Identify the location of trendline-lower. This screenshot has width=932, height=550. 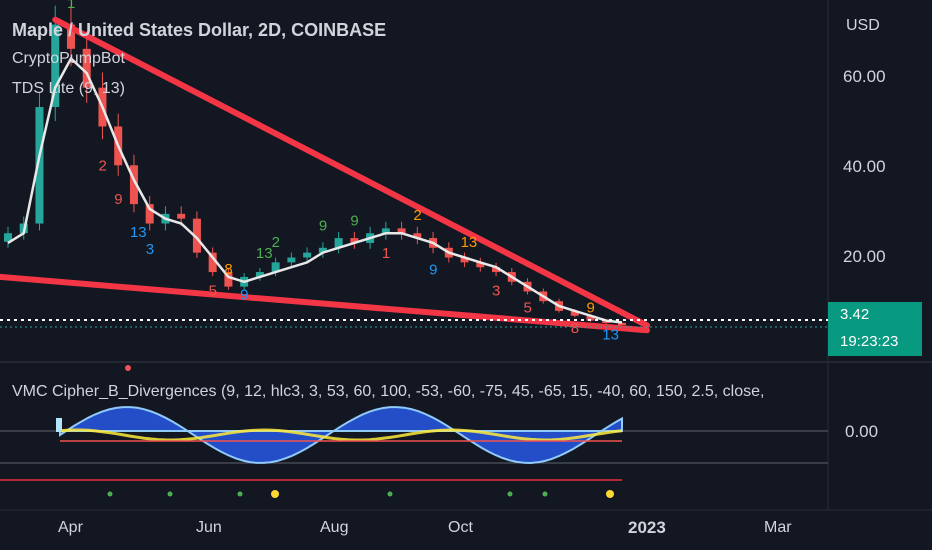
(325, 303).